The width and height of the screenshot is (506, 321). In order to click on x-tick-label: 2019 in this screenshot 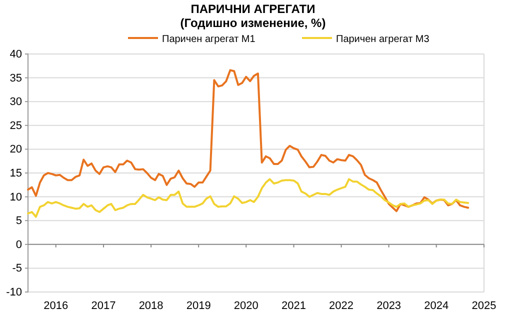, I will do `click(198, 306)`.